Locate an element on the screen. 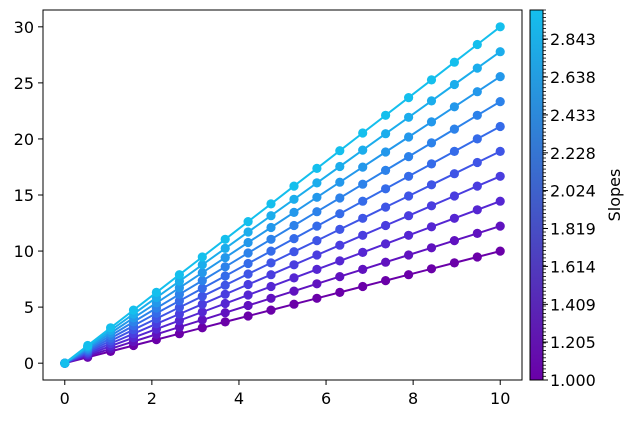  colorbar-tick-label: 2.433 is located at coordinates (573, 115).